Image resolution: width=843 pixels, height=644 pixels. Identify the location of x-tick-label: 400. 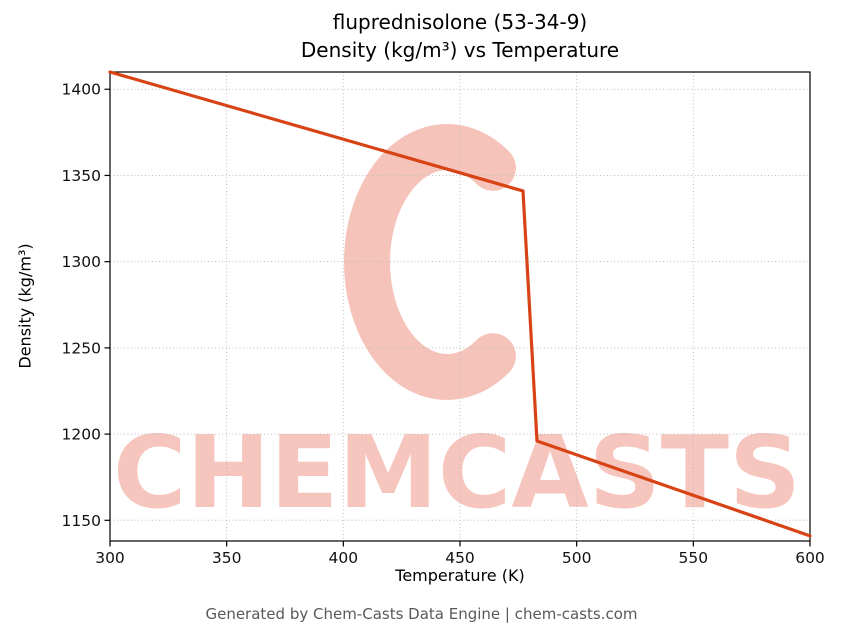
(344, 558).